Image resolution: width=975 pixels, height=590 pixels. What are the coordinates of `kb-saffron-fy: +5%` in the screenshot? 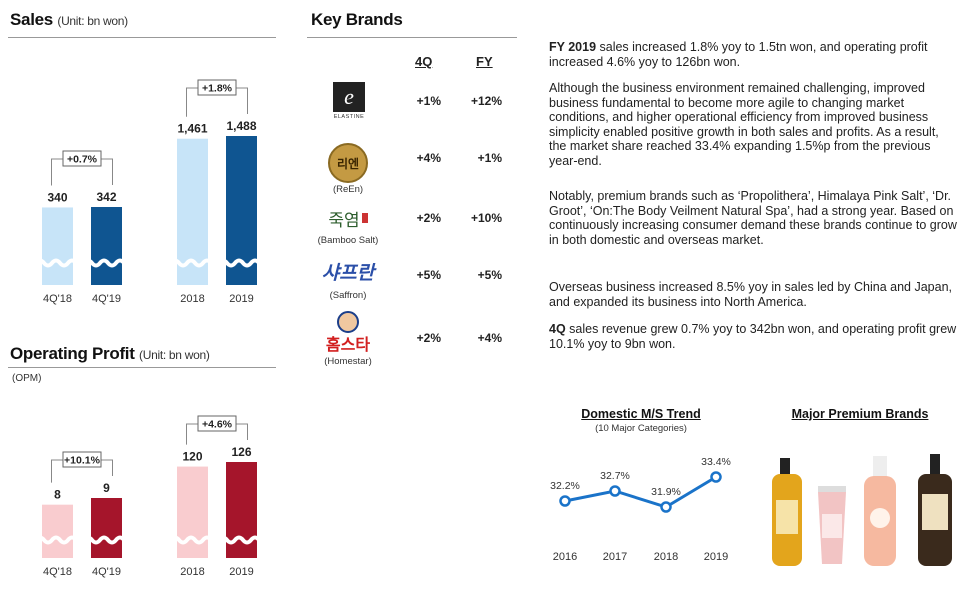 It's located at (489, 275).